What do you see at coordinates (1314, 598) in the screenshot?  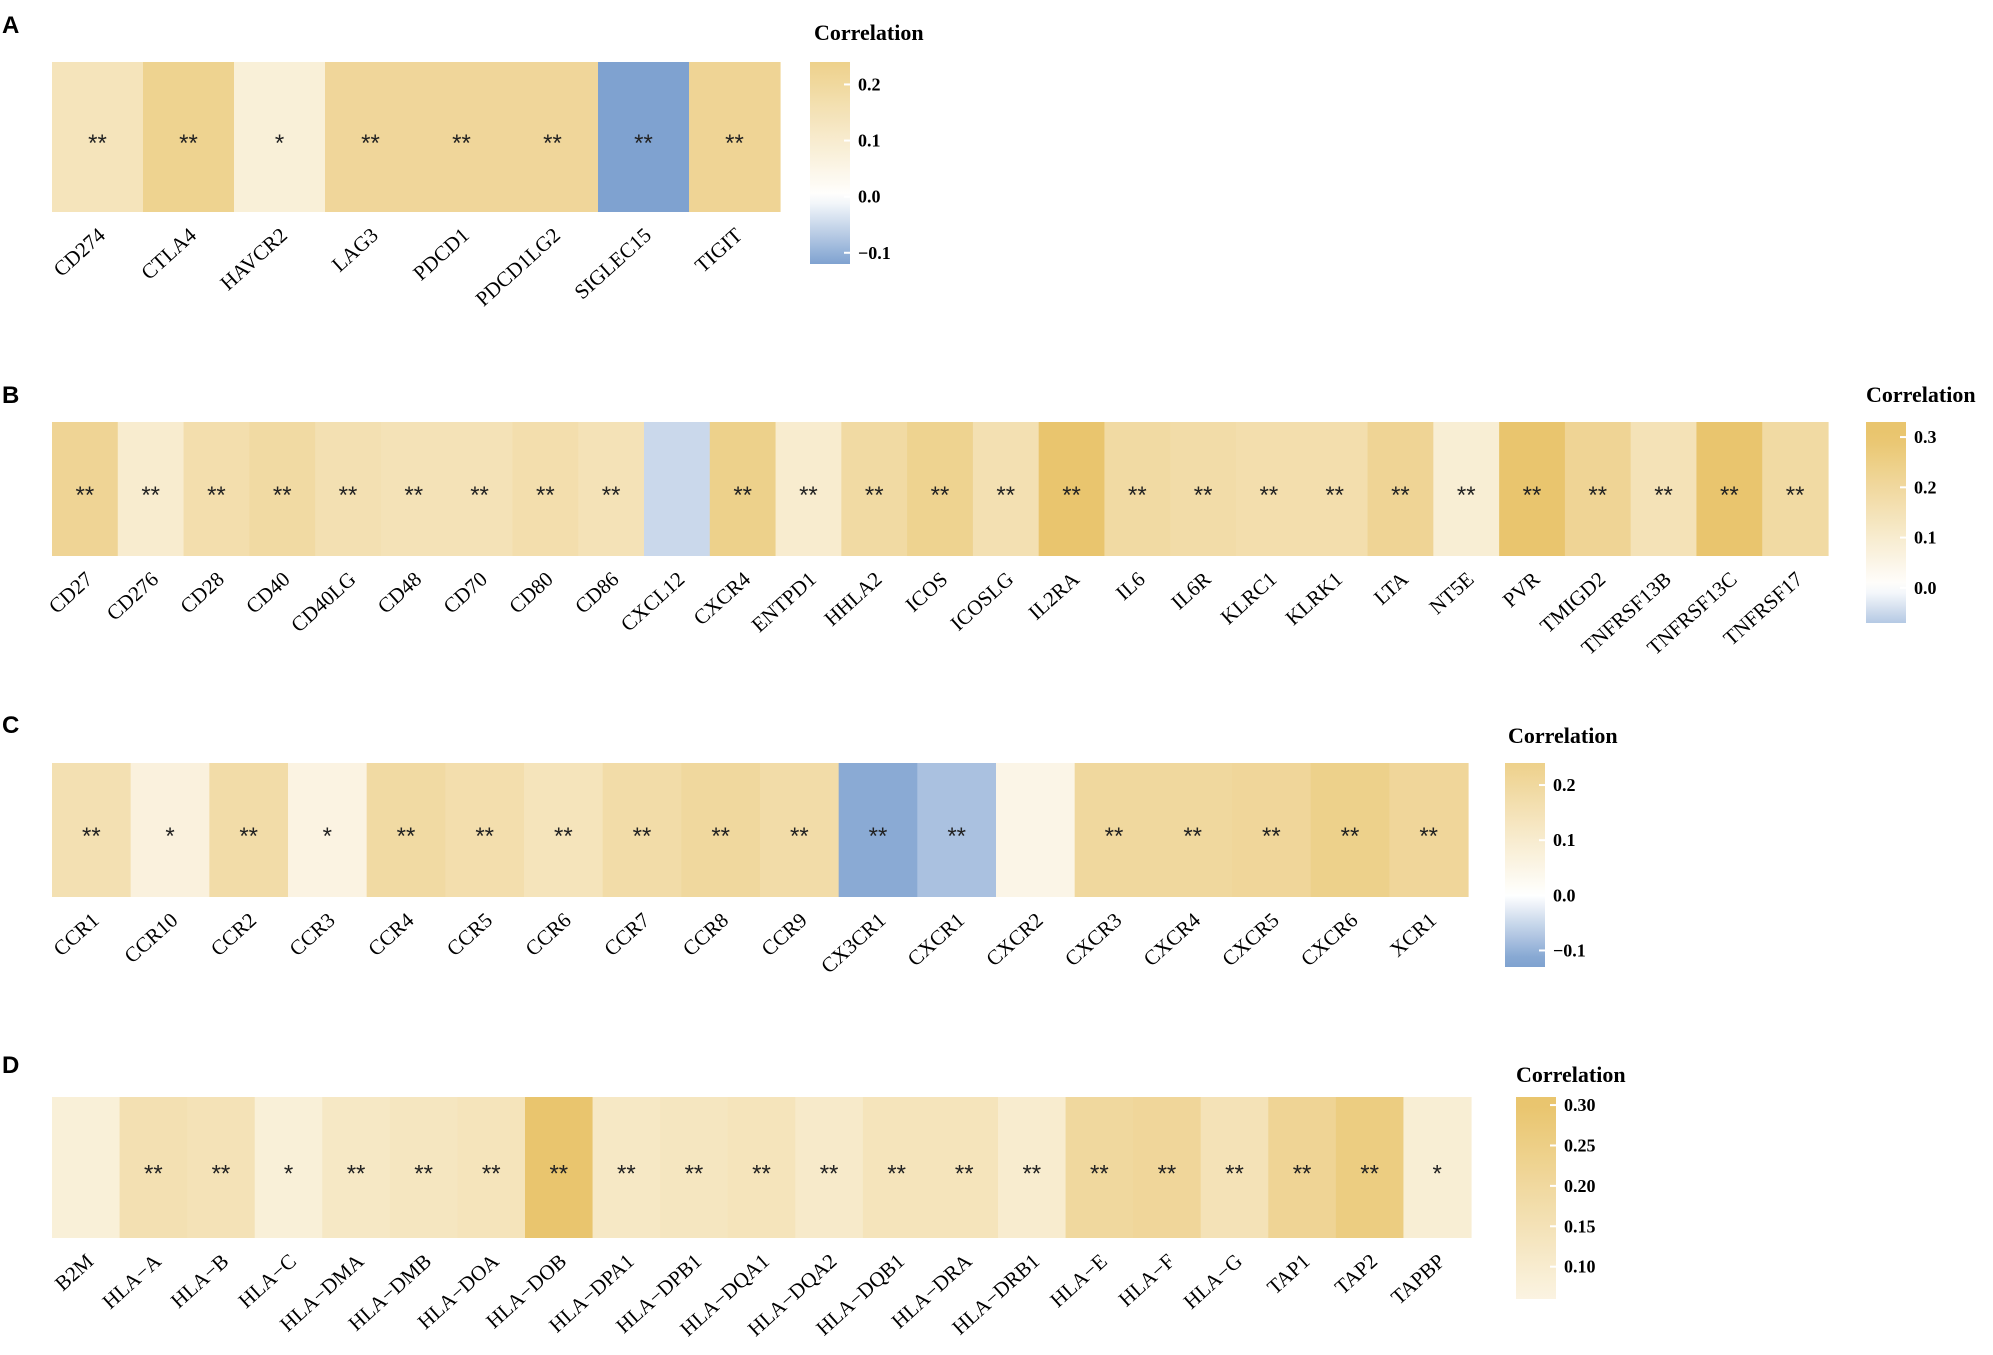 I see `panel-b-axis-label-klrk1: KLRK1` at bounding box center [1314, 598].